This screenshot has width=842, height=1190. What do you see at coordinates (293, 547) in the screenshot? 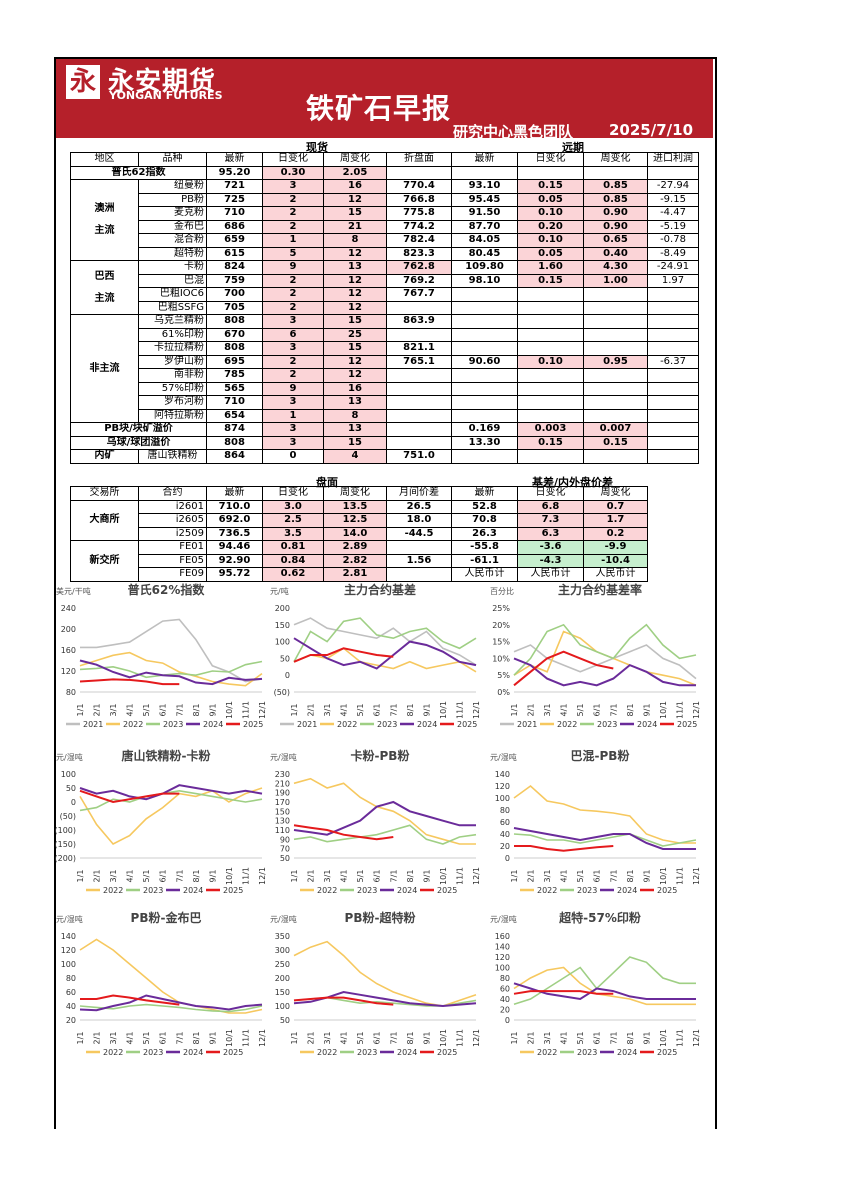
I see `cell: 0.81` at bounding box center [293, 547].